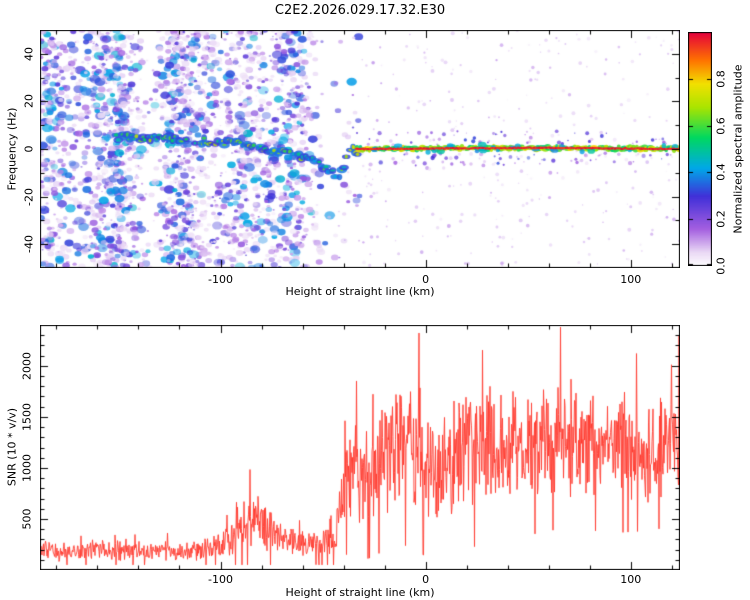 The height and width of the screenshot is (600, 750). I want to click on colorbar-tick-label: 0.8, so click(721, 79).